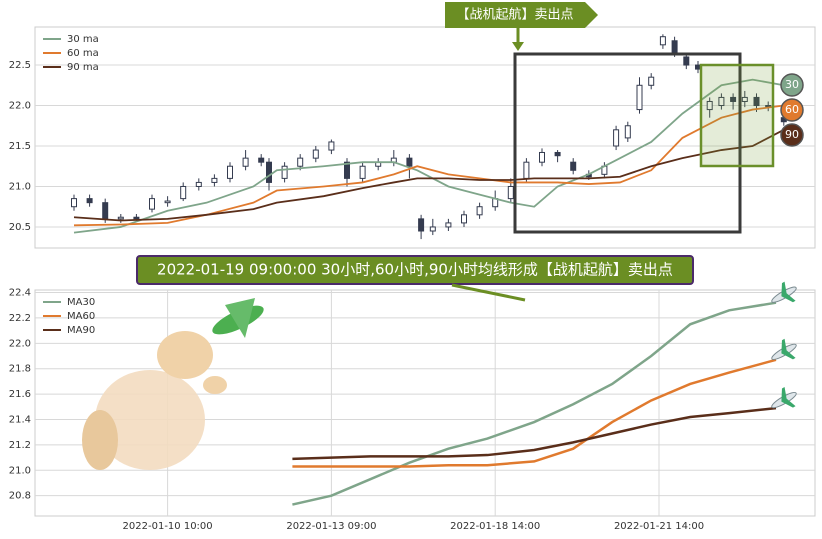 Image resolution: width=822 pixels, height=539 pixels. What do you see at coordinates (81, 330) in the screenshot?
I see `legend-label: MA90` at bounding box center [81, 330].